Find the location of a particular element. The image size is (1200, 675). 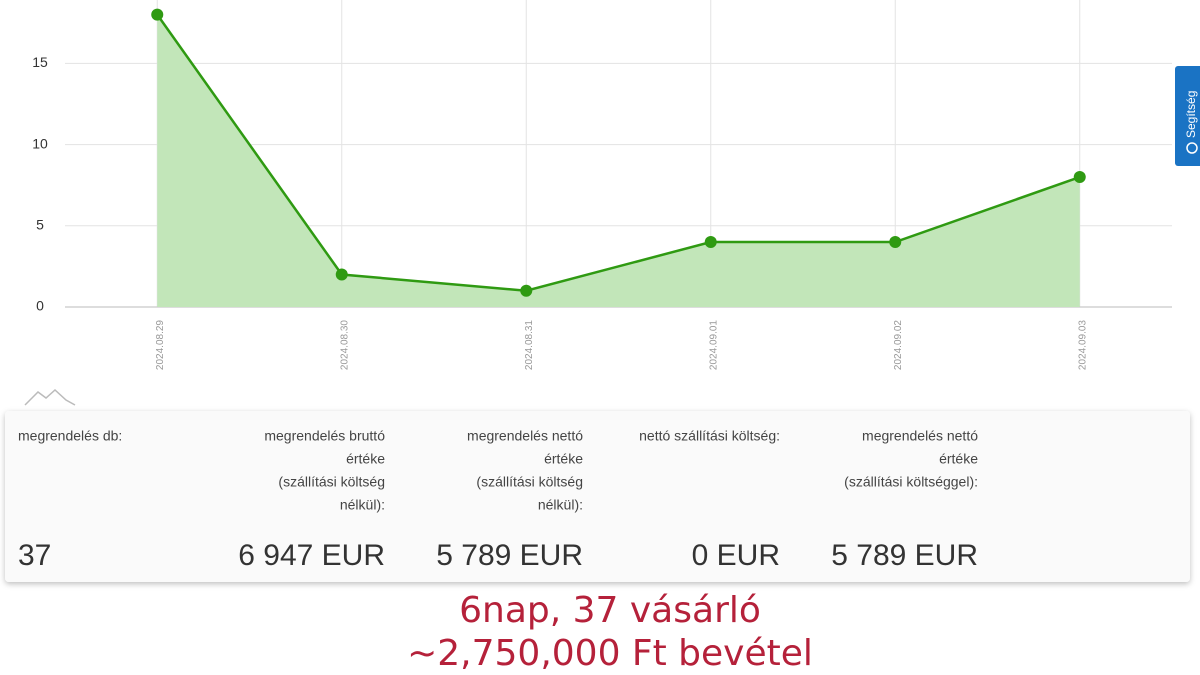

x-tick-label: 2024.09.01 is located at coordinates (713, 345).